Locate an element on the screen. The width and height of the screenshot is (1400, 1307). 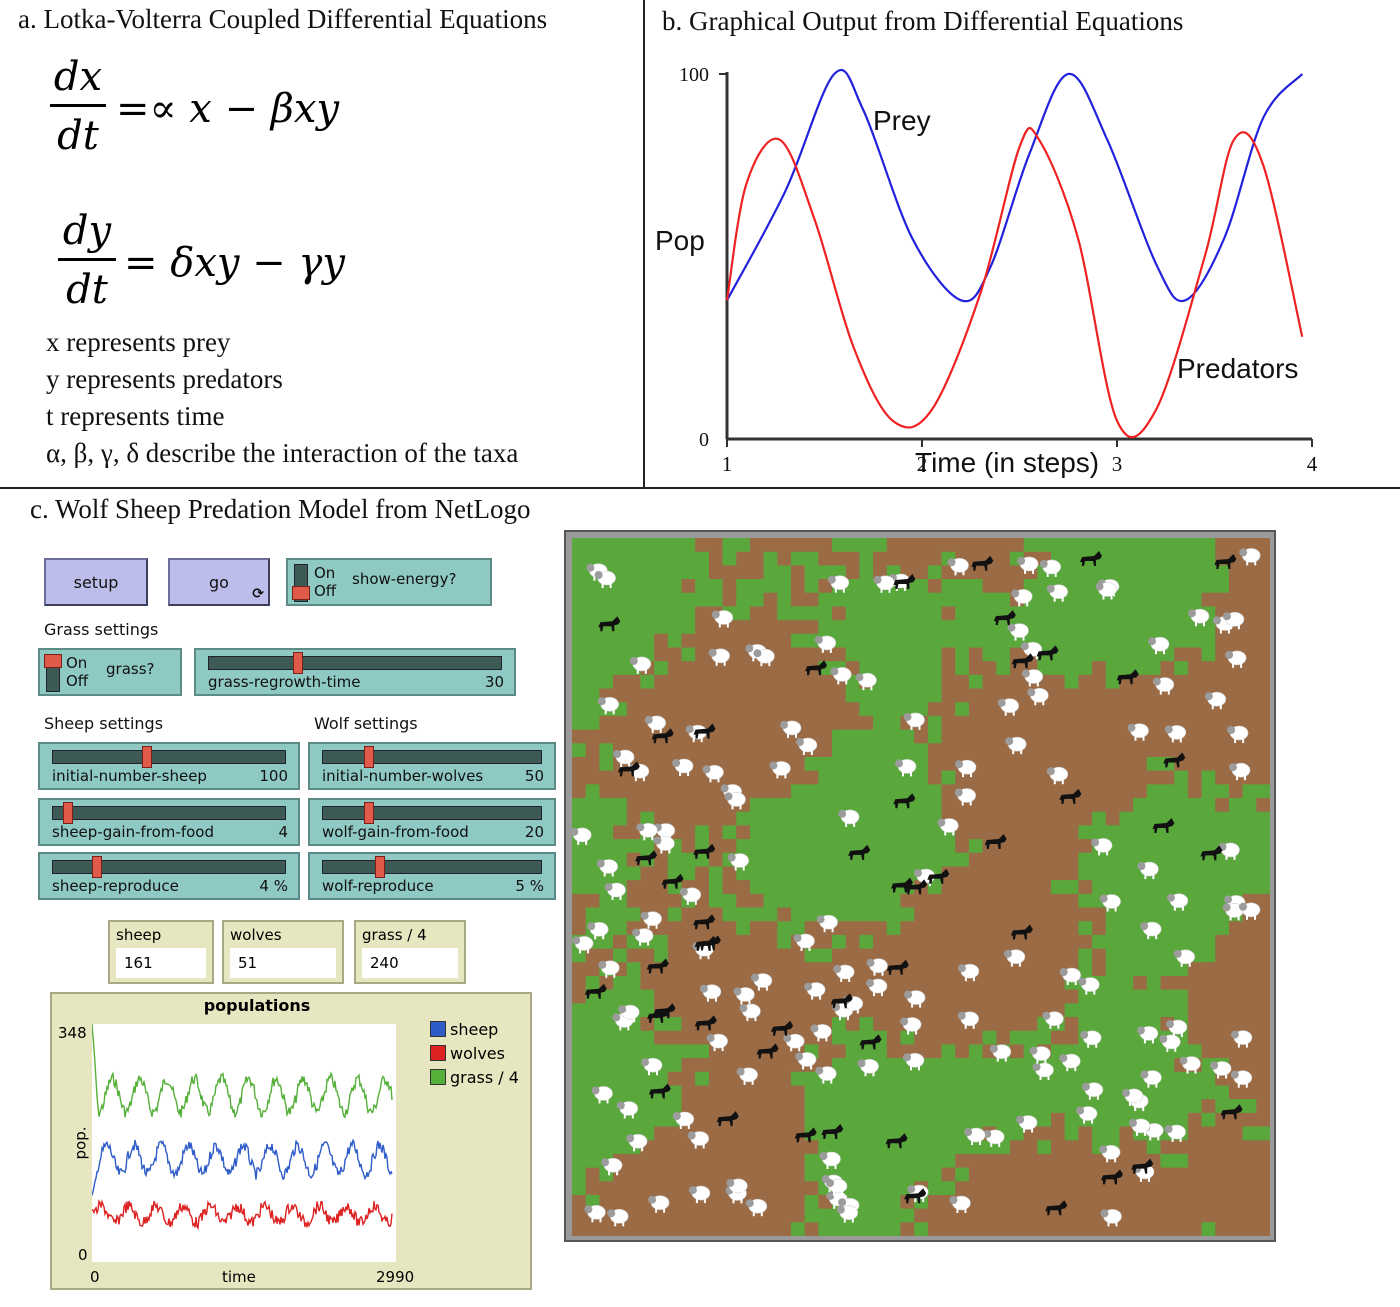
slider-label: grass-regrowth-time is located at coordinates (284, 682).